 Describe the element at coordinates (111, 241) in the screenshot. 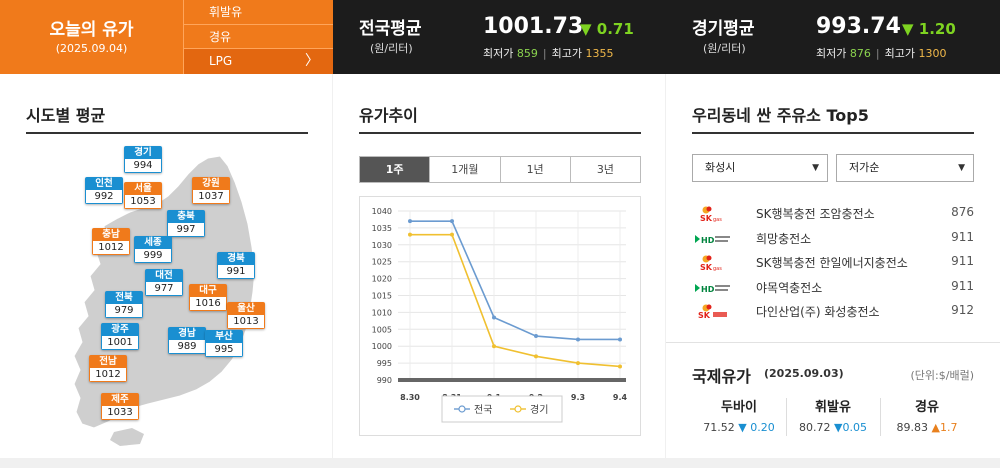

I see `region-marker: 충남 1012` at that location.